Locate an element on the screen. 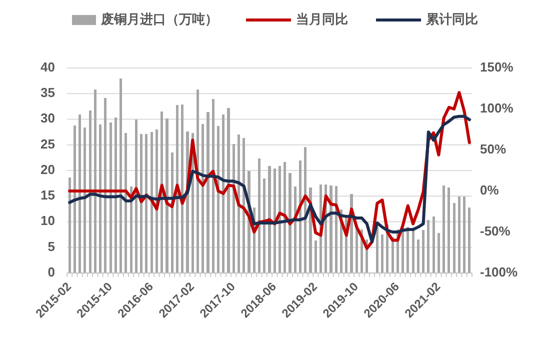 This screenshot has width=550, height=345. y-tick-label: 40 is located at coordinates (47, 66).